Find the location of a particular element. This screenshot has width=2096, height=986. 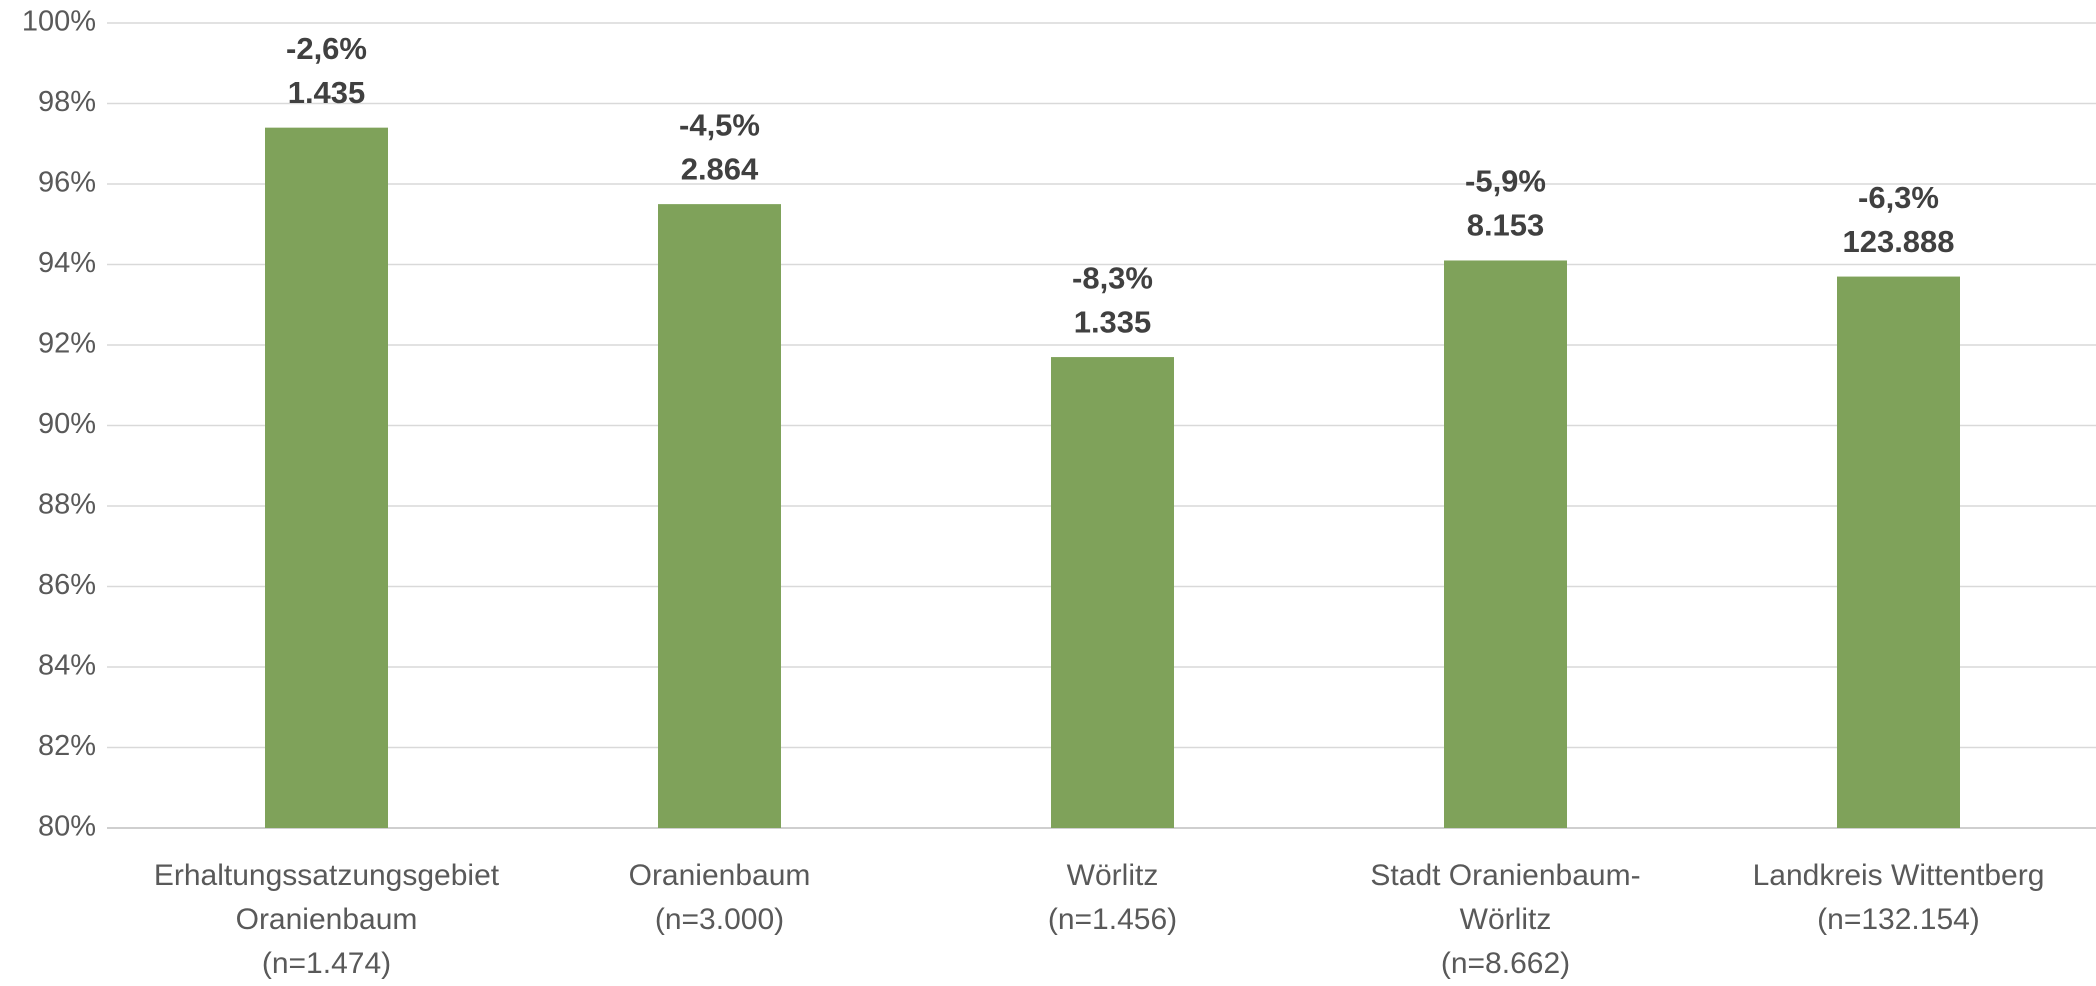

data-label: -5,9% is located at coordinates (1505, 181).